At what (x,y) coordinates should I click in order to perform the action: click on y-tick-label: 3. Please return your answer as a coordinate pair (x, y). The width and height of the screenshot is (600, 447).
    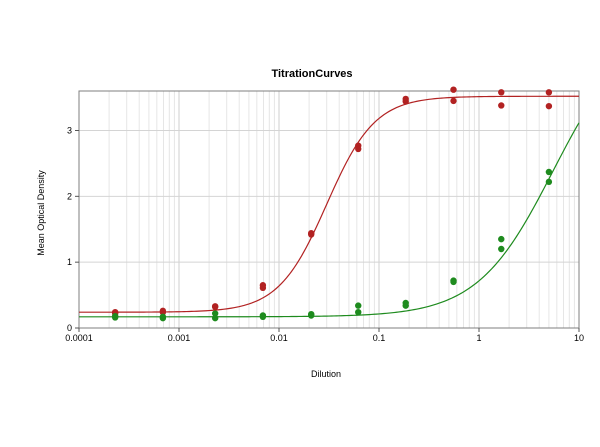
    Looking at the image, I should click on (69, 131).